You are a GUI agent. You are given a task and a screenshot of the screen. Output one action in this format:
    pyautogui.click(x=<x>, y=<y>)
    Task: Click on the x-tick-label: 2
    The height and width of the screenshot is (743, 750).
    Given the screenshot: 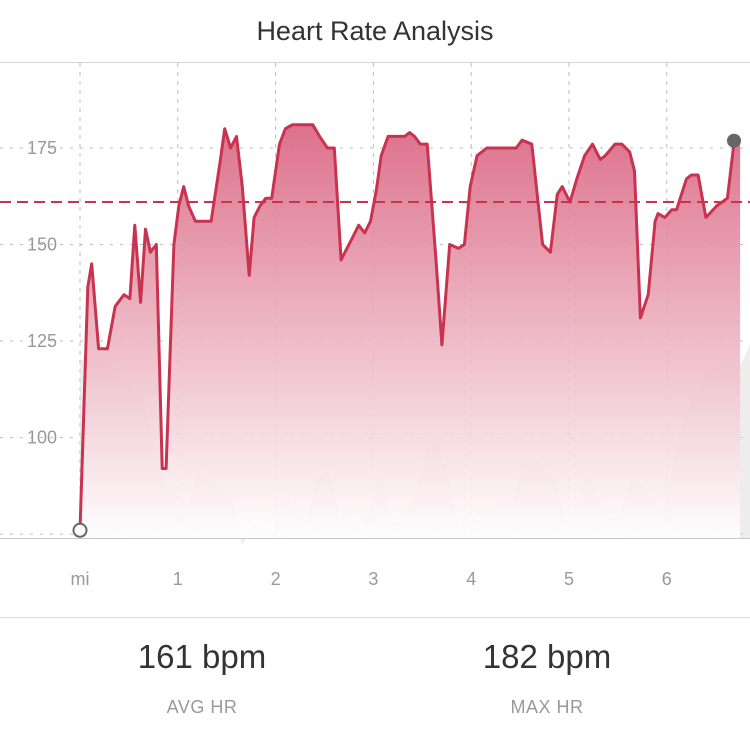 What is the action you would take?
    pyautogui.click(x=276, y=579)
    